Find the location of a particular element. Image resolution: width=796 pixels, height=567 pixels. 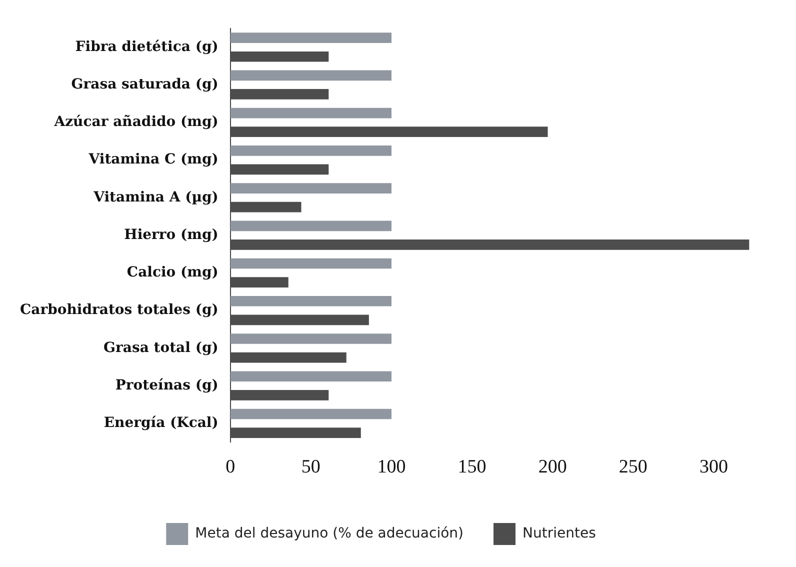

y-tick-label: Vitamina C (mg) is located at coordinates (153, 160).